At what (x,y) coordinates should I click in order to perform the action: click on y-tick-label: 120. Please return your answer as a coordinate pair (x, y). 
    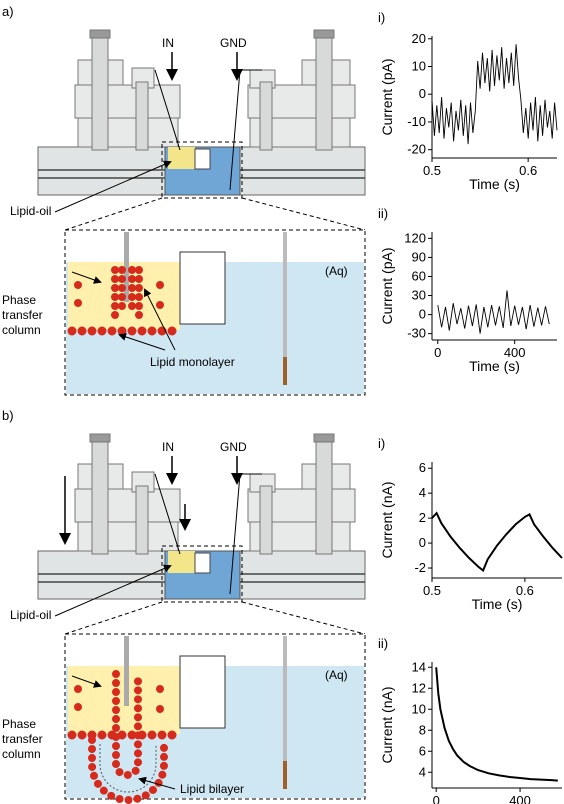
    Looking at the image, I should click on (415, 237).